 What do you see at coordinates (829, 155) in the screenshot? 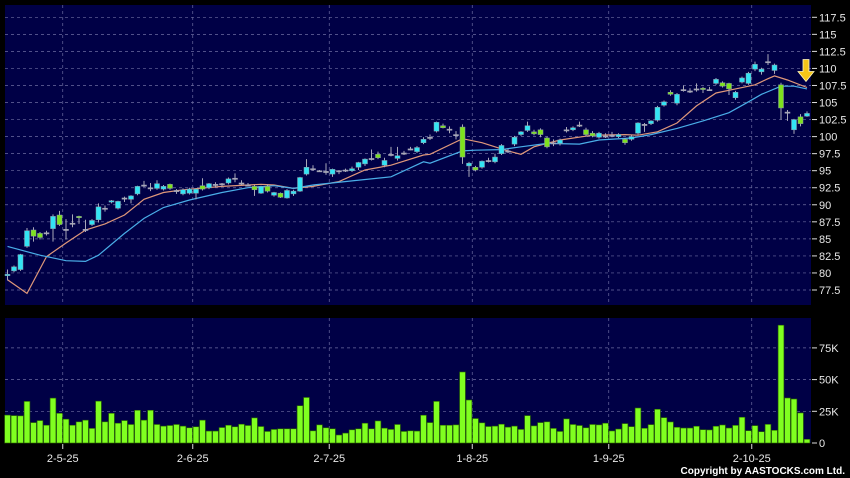
I see `price-tick-label: 97.5` at bounding box center [829, 155].